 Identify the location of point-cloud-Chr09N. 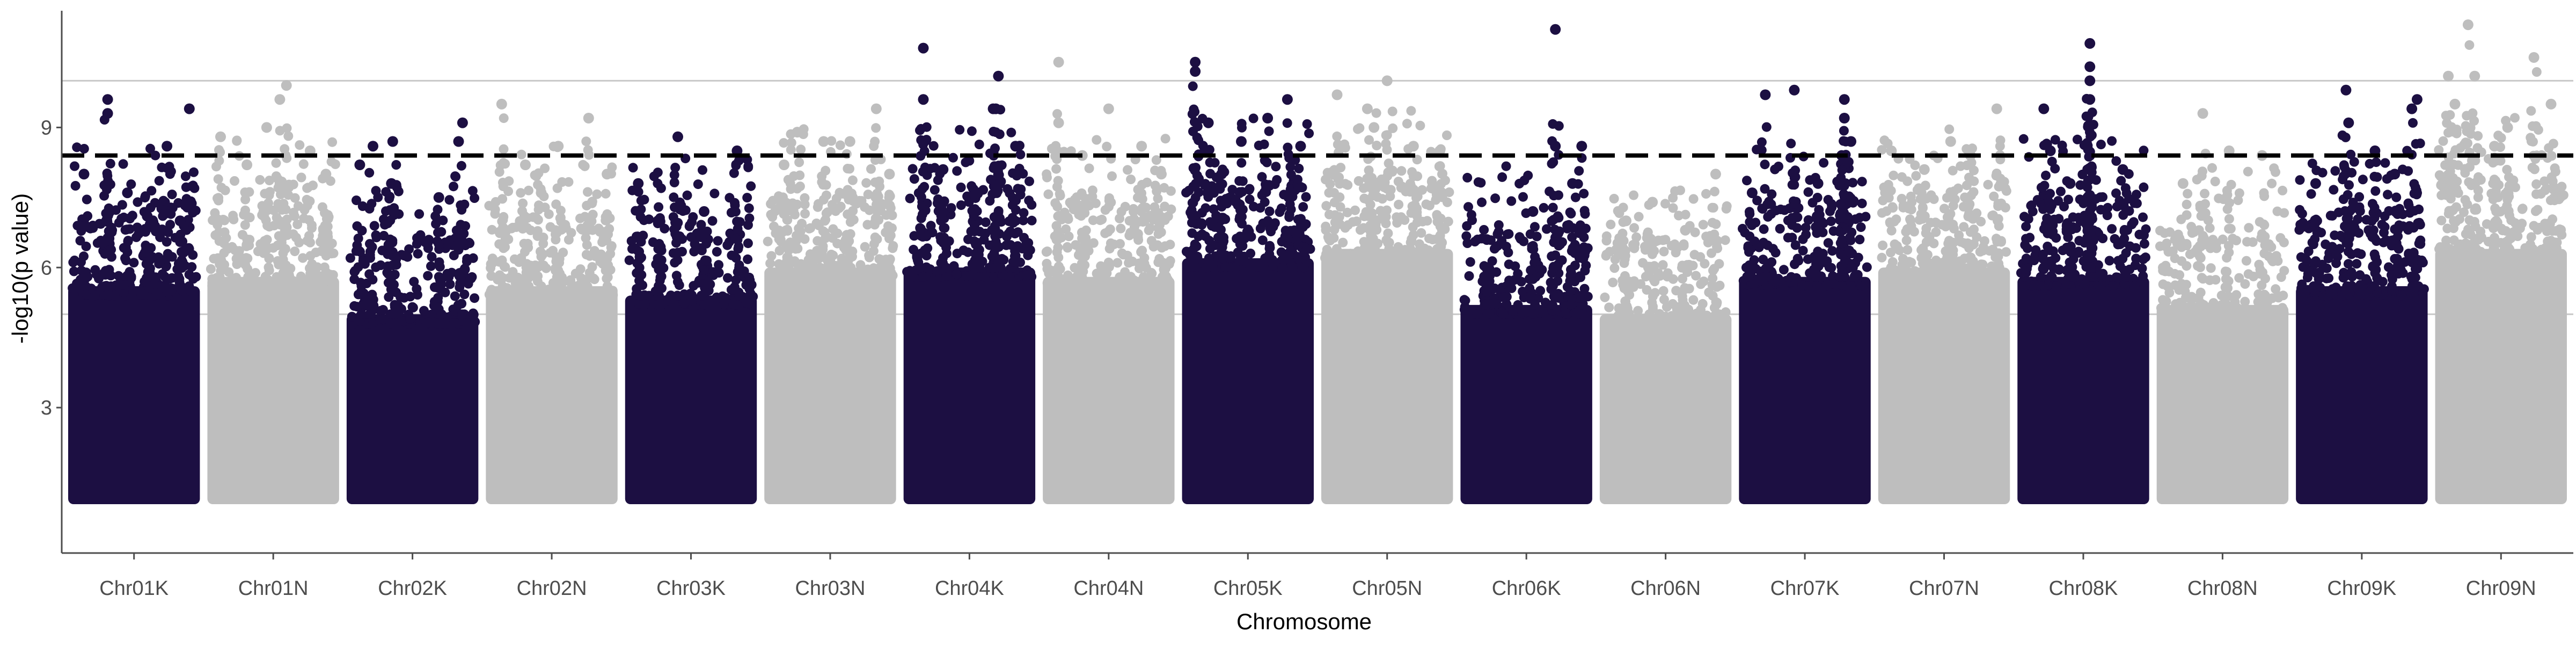
(2501, 376).